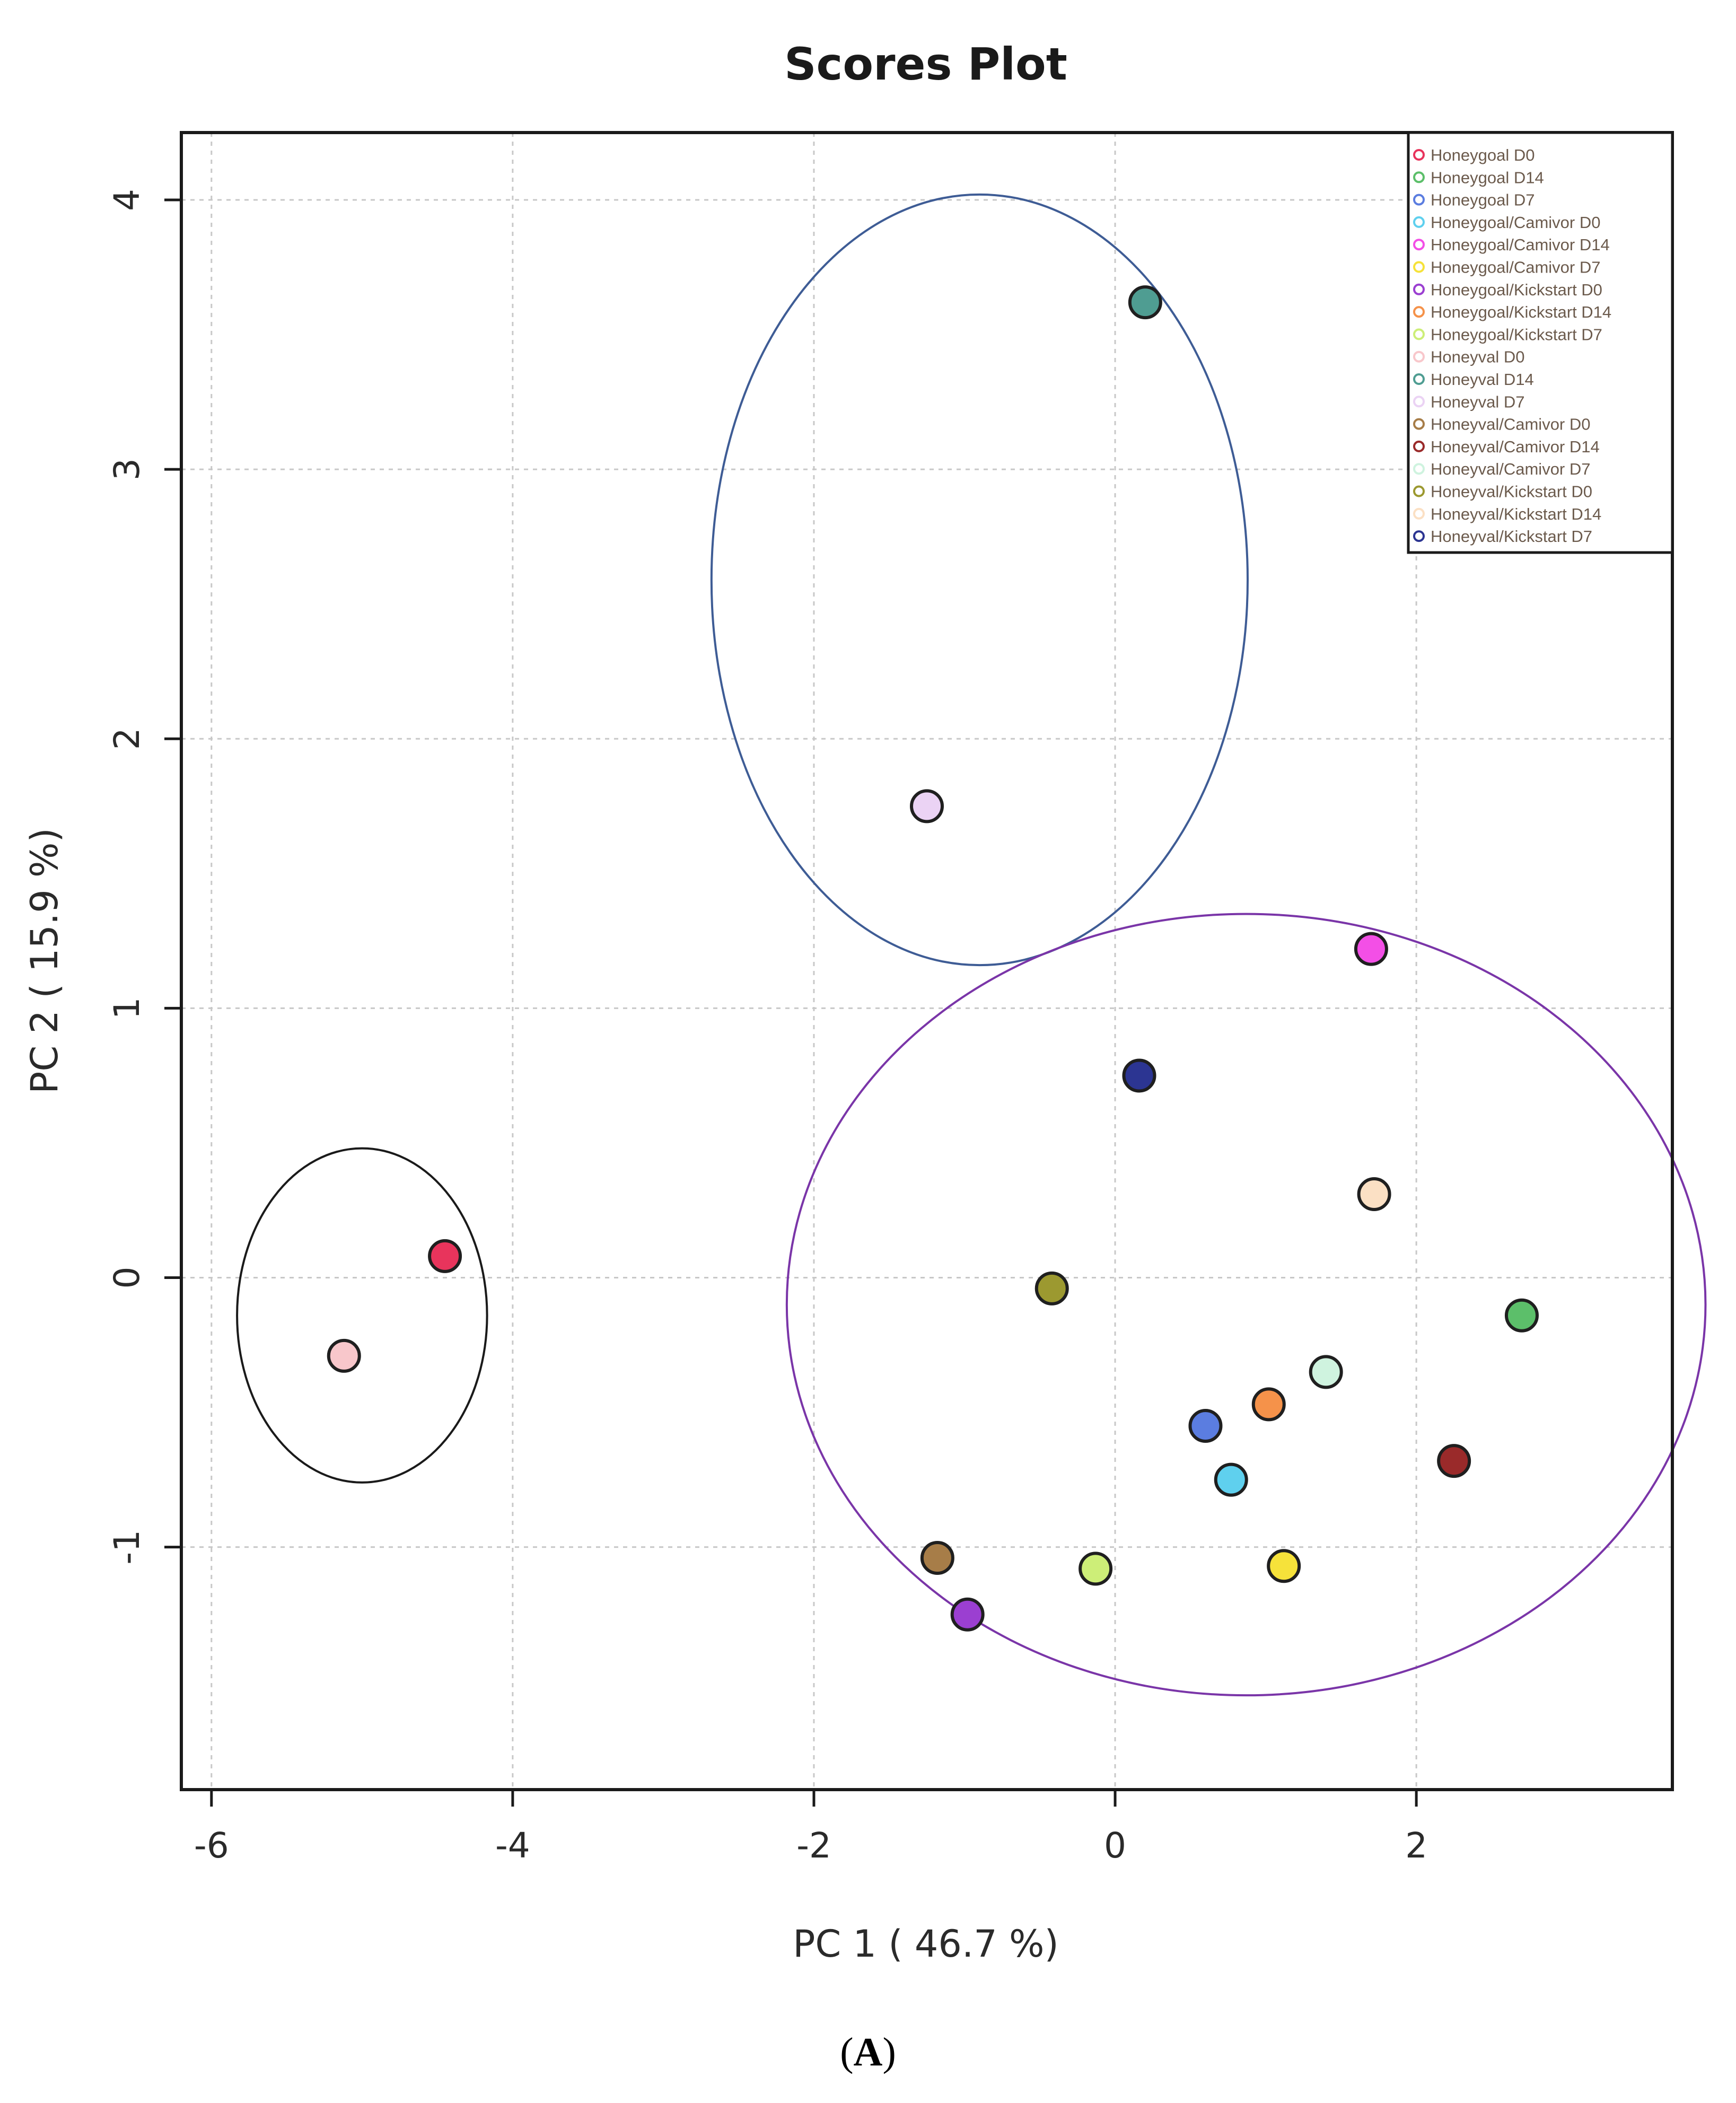 The width and height of the screenshot is (1736, 2103). What do you see at coordinates (1419, 200) in the screenshot?
I see `legend-marker-honeygoal-d7` at bounding box center [1419, 200].